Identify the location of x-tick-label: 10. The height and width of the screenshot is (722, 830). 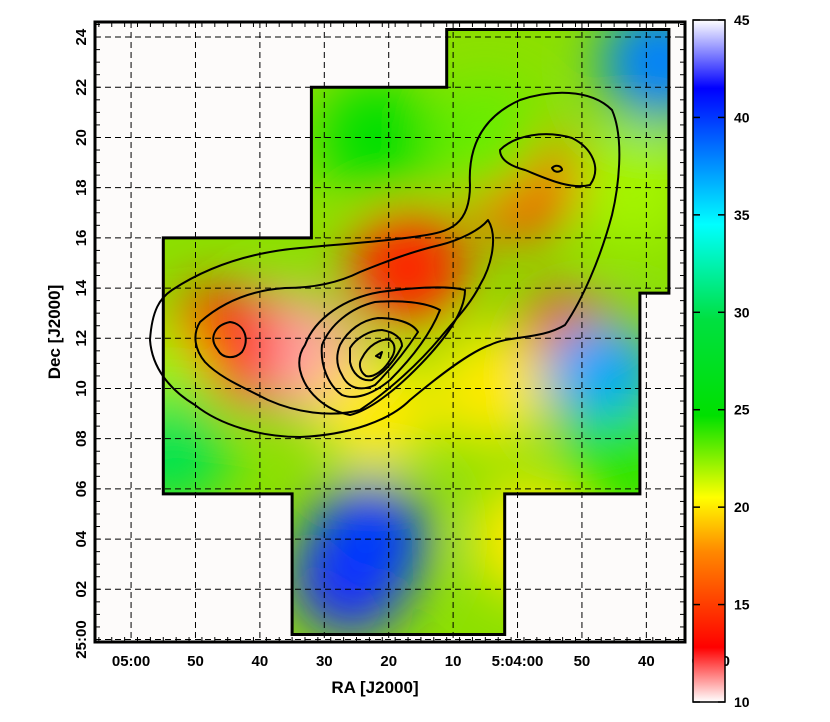
(453, 661).